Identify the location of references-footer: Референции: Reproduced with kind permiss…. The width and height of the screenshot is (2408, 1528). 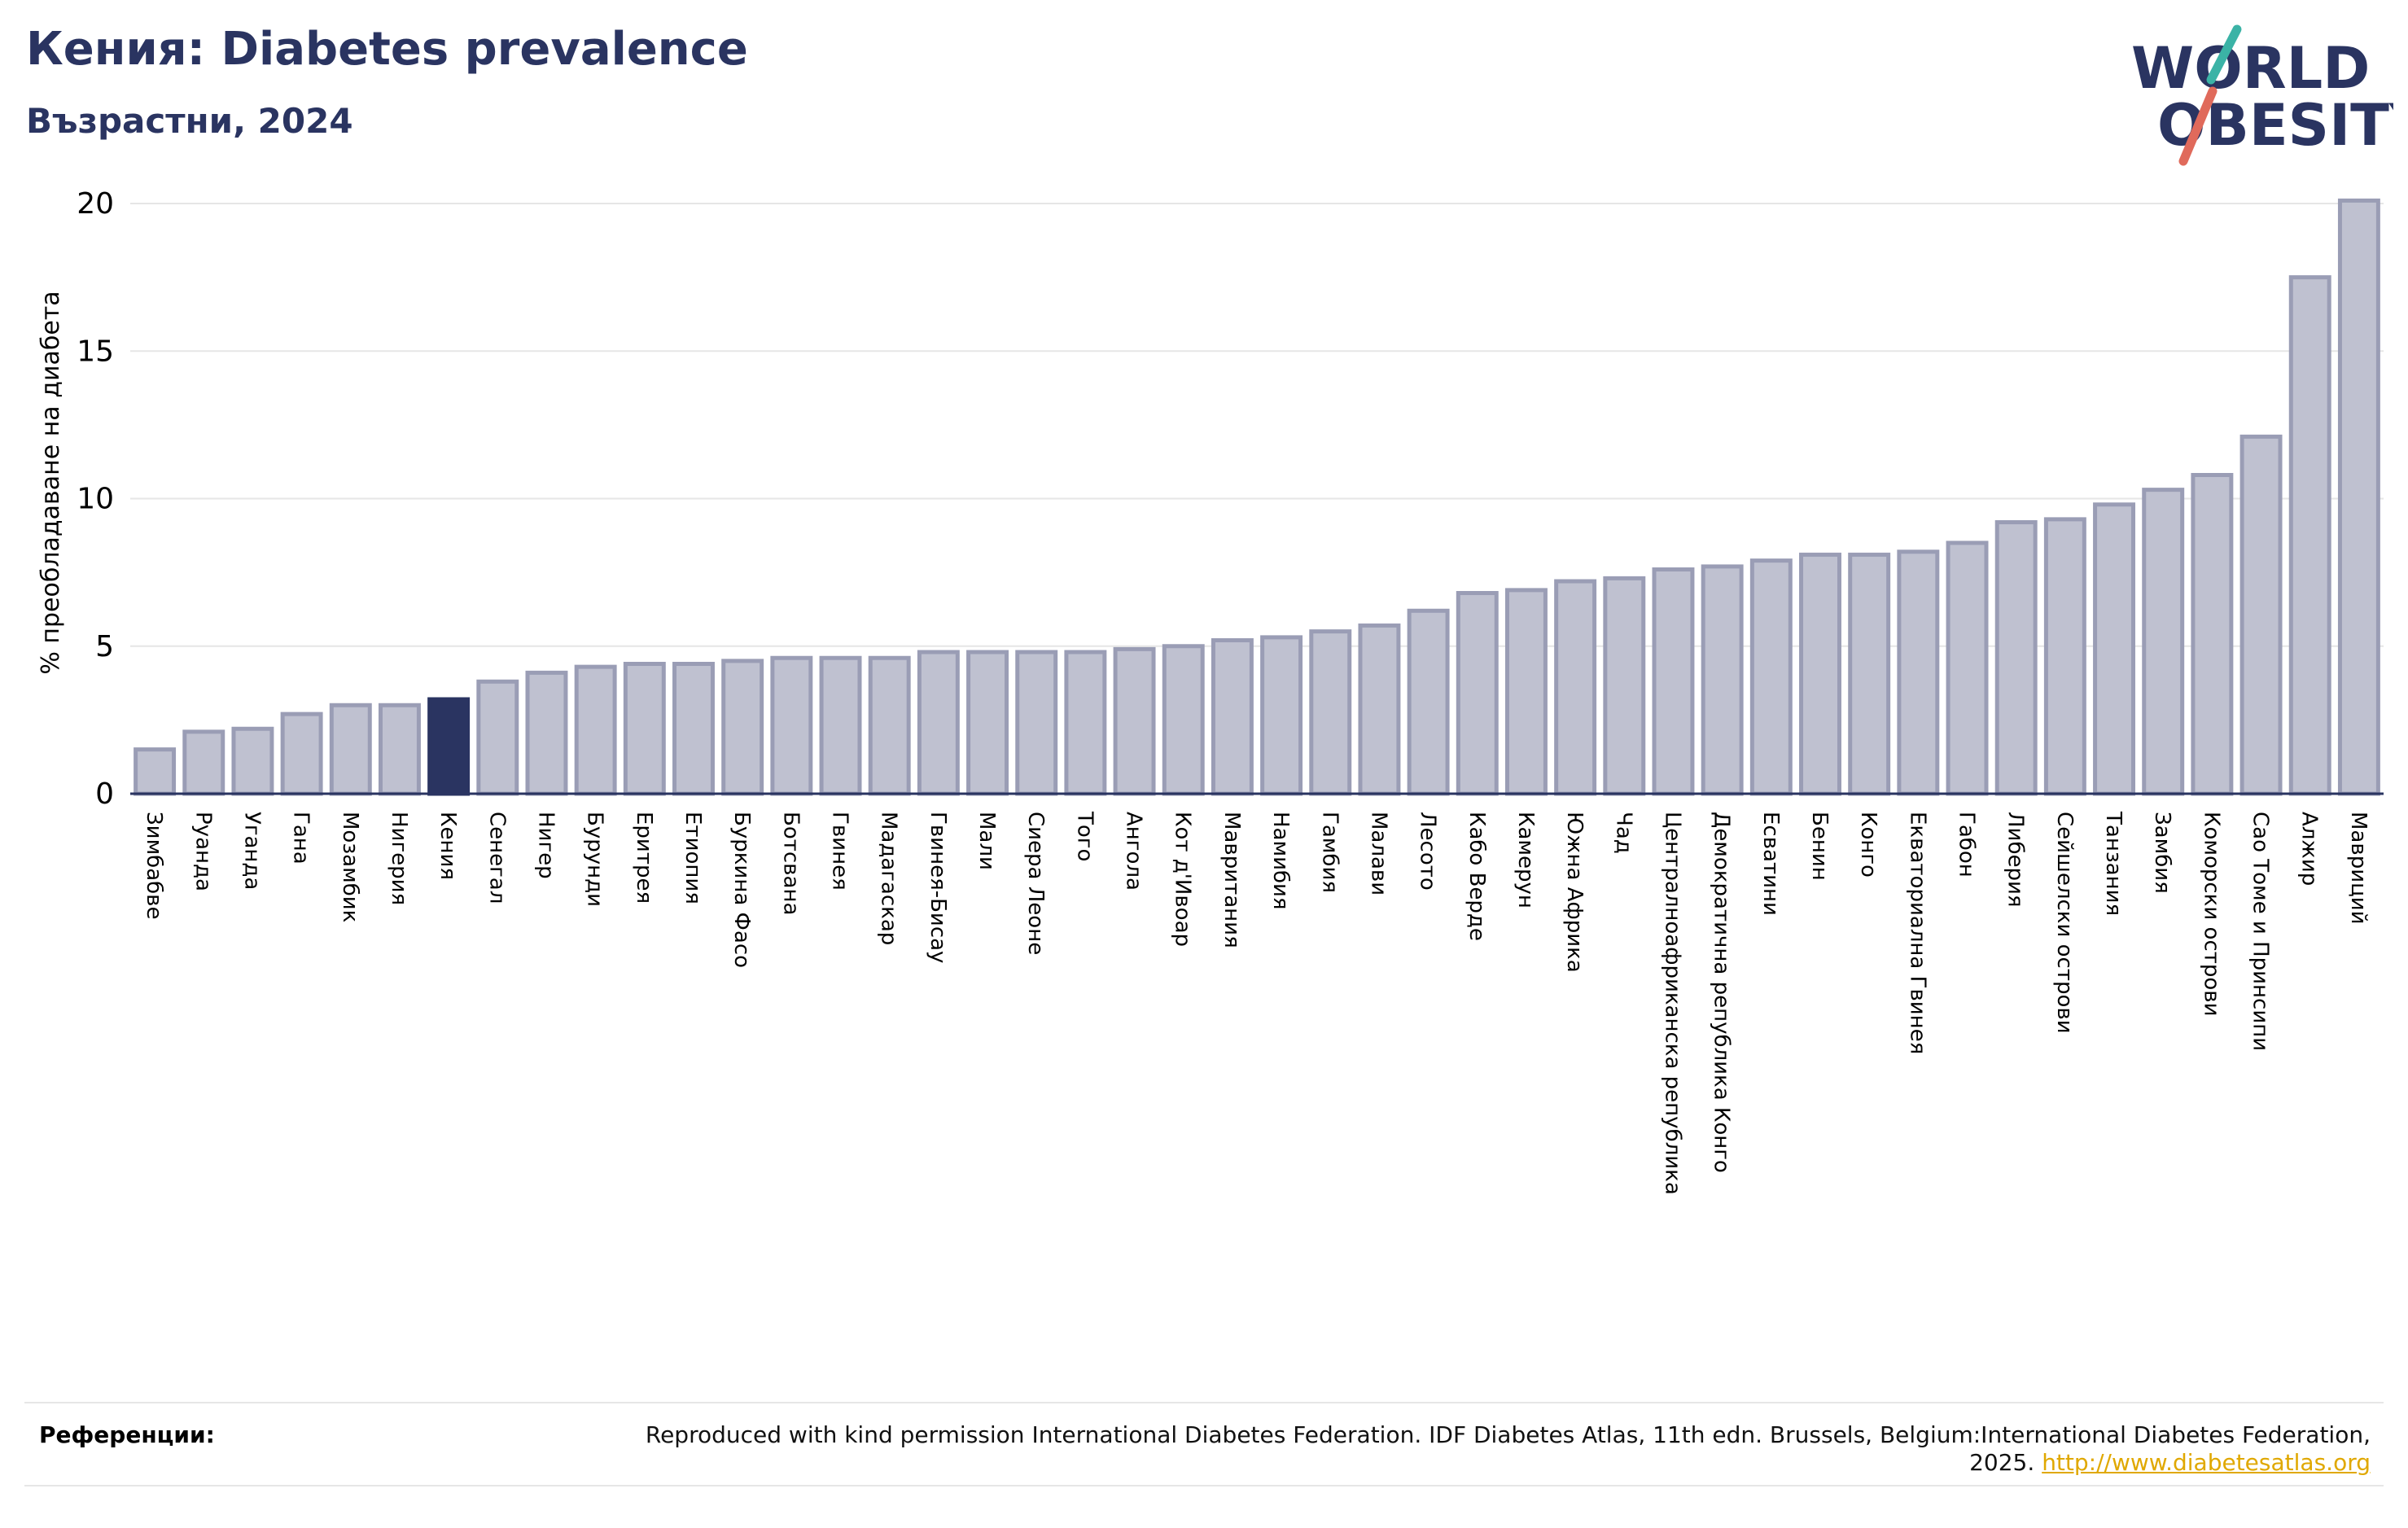
(1204, 1444).